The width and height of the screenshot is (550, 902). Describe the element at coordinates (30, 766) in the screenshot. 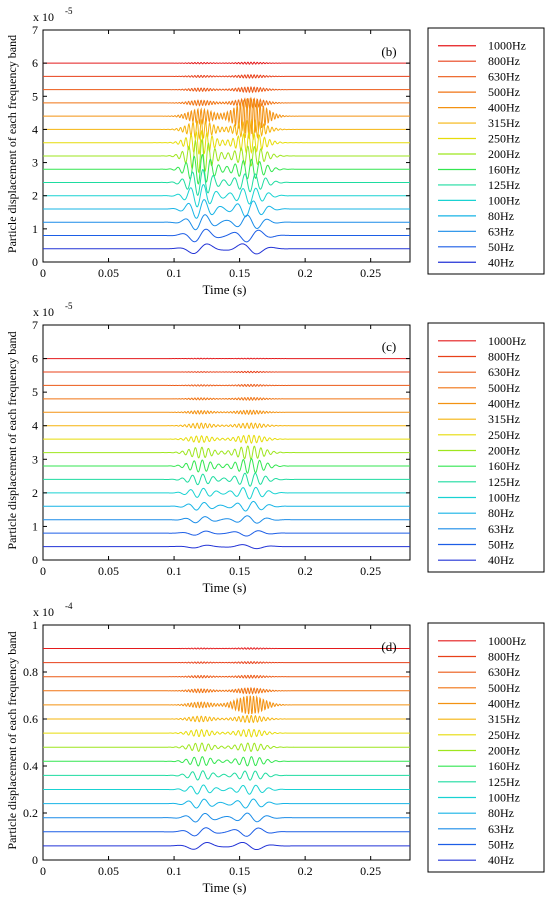

I see `y-tick-label: 0.4` at that location.